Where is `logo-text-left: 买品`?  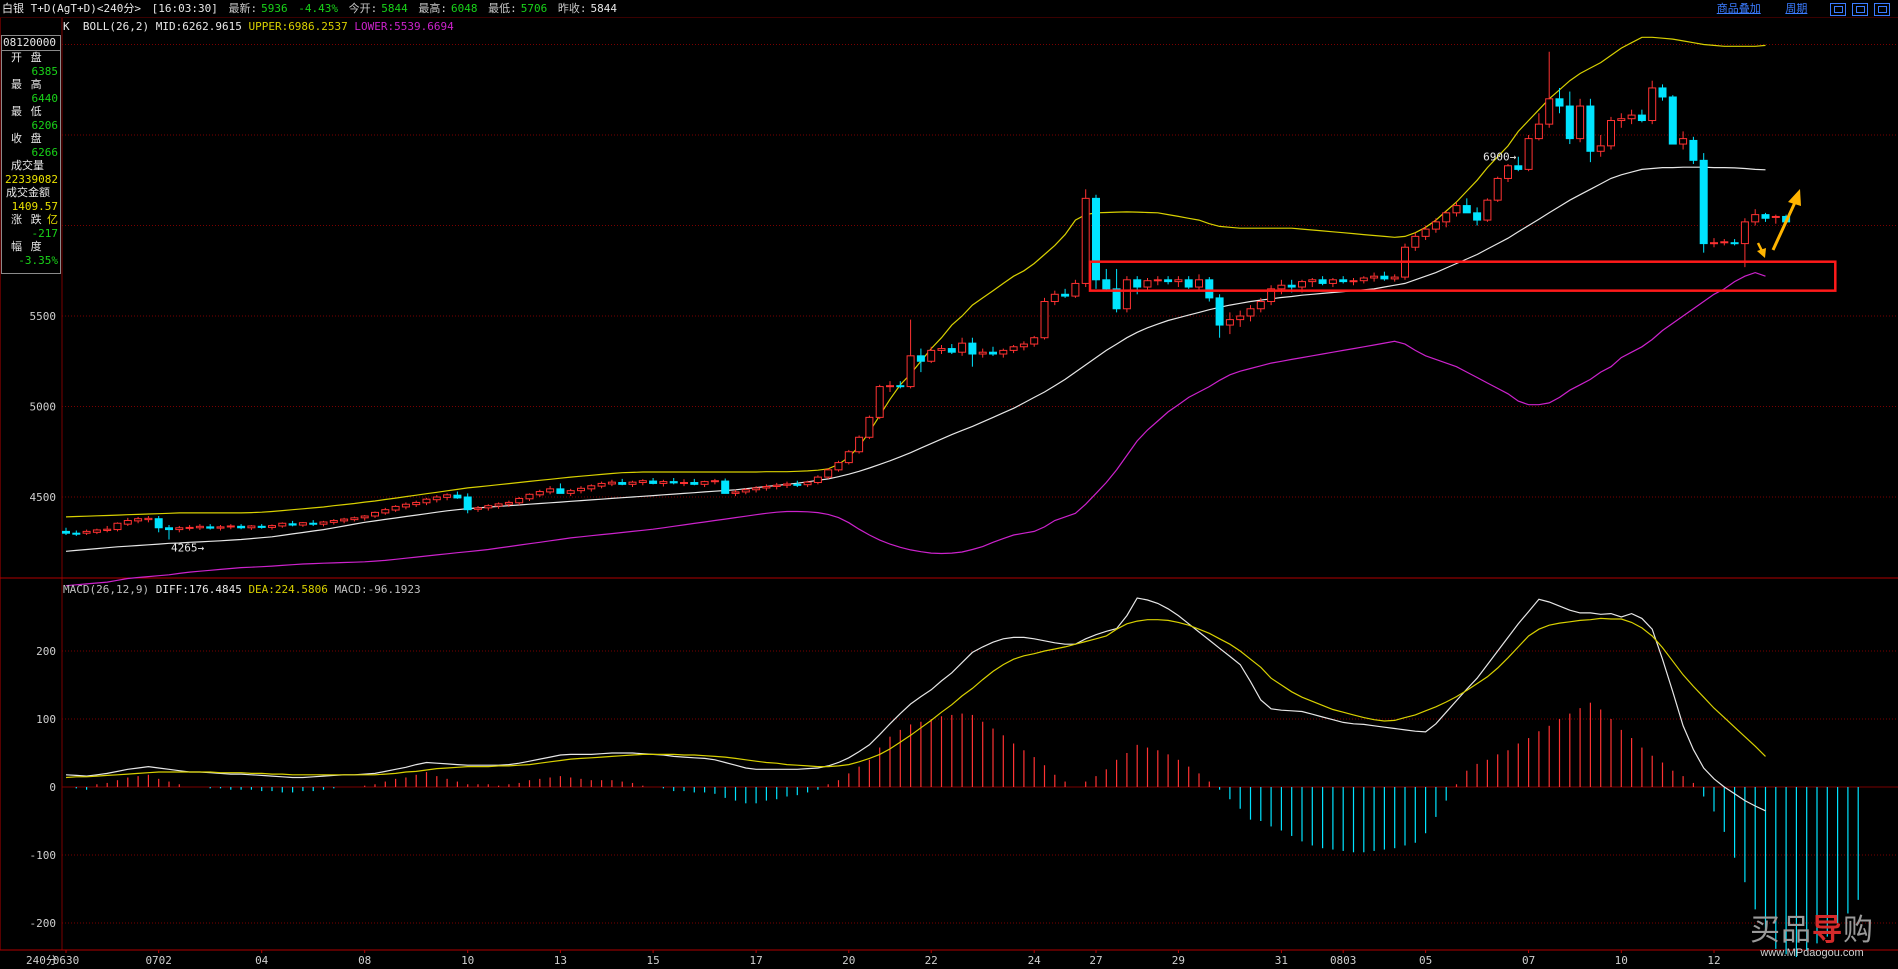
logo-text-left: 买品 is located at coordinates (1781, 930).